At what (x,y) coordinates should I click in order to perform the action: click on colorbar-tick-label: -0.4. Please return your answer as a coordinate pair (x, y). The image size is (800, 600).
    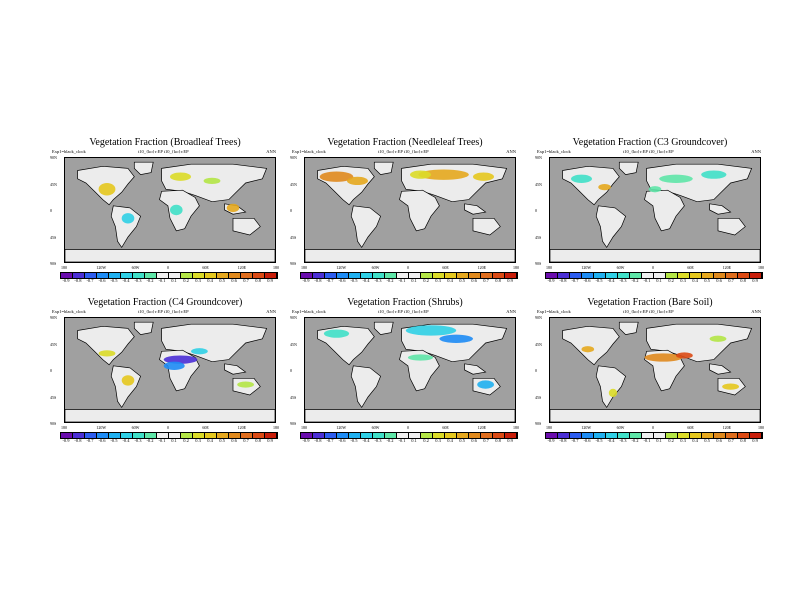
    Looking at the image, I should click on (611, 280).